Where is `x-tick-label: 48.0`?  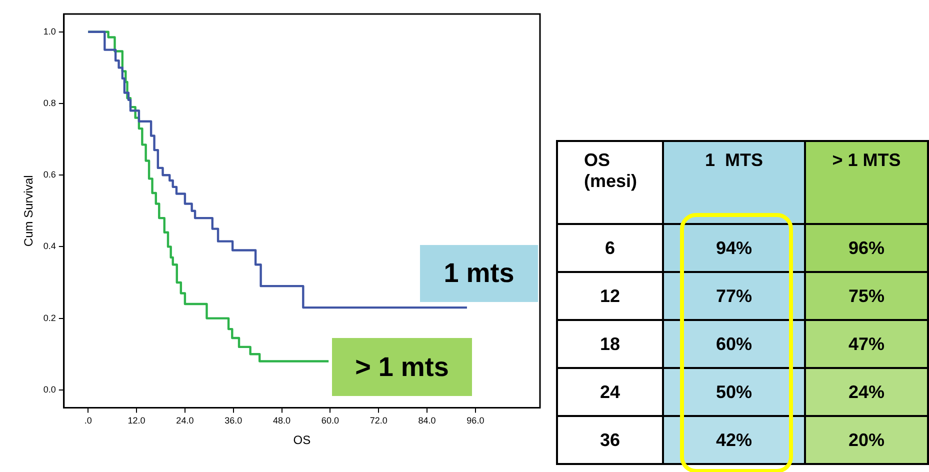
x-tick-label: 48.0 is located at coordinates (282, 421).